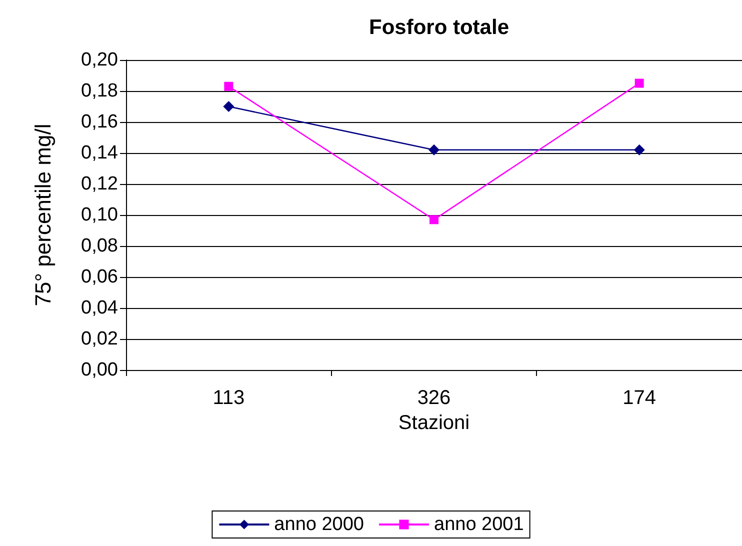 The width and height of the screenshot is (742, 546). What do you see at coordinates (434, 423) in the screenshot?
I see `x-axis-title: Stazioni` at bounding box center [434, 423].